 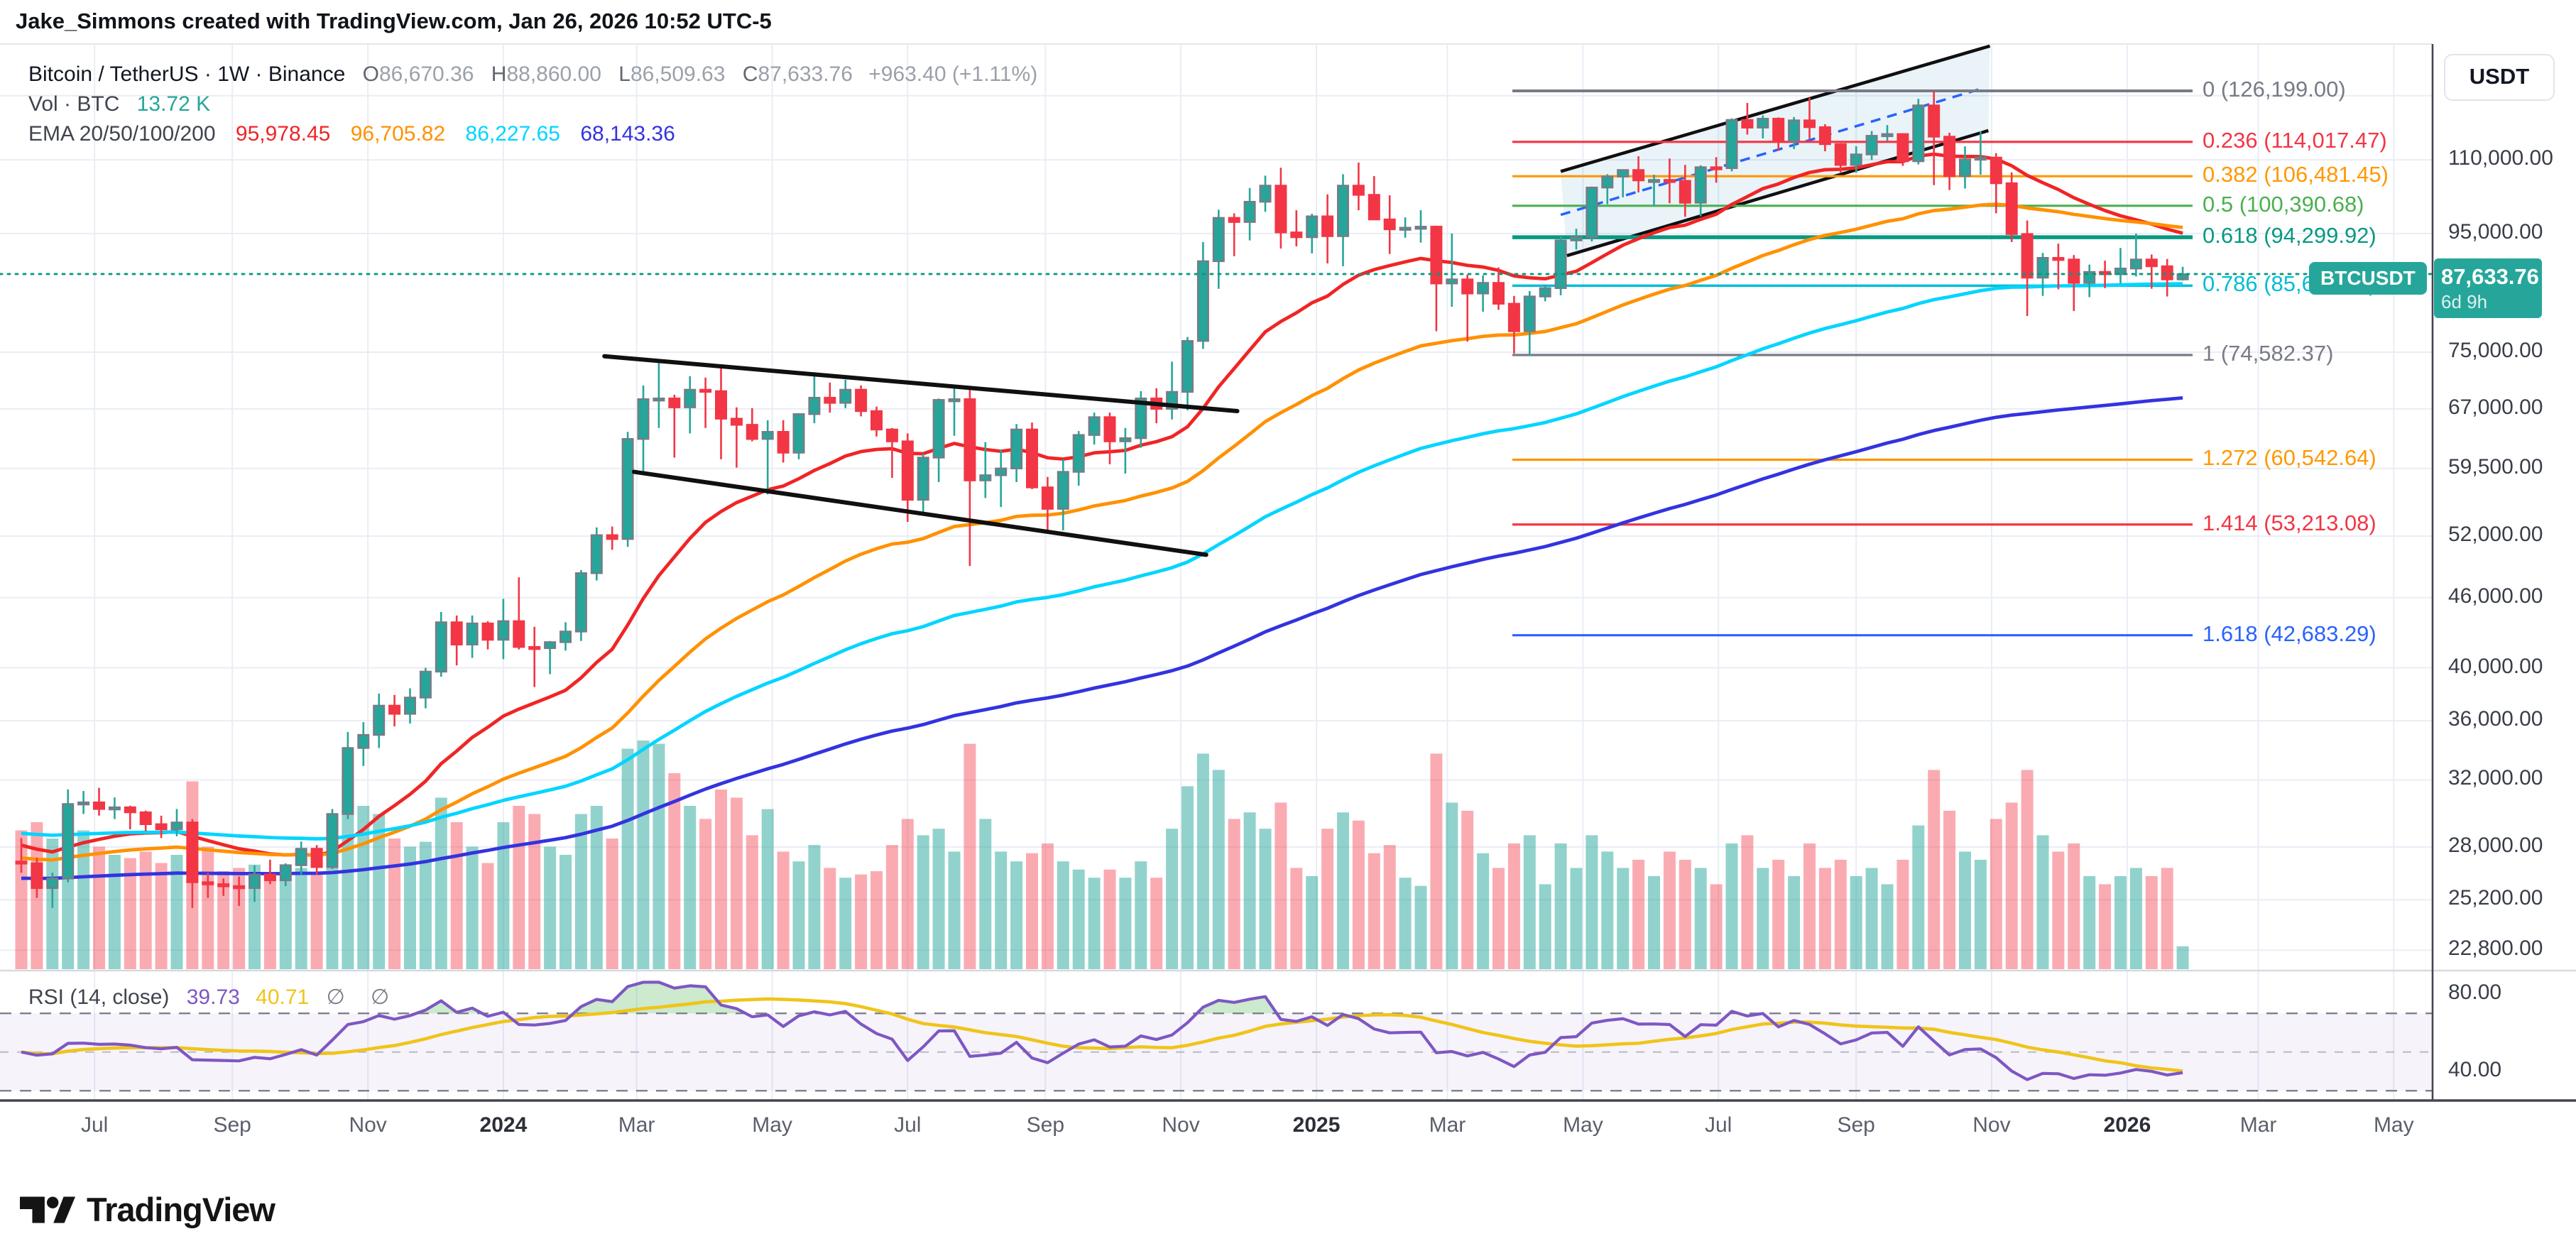 I want to click on price-axis-tick: 46,000.00, so click(x=2495, y=596).